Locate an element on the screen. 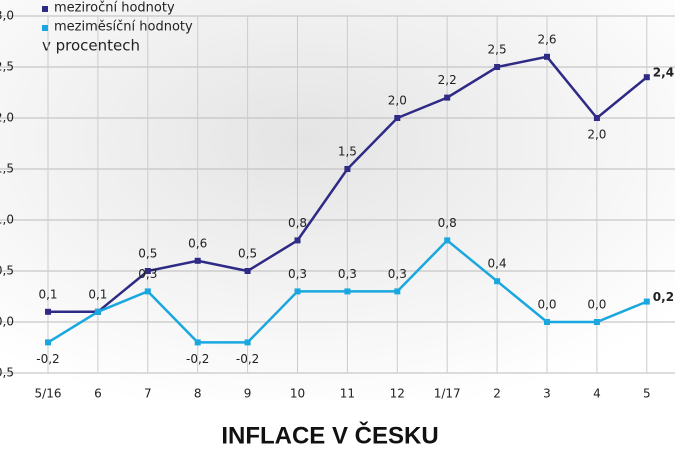  legend-label: meziměsíční hodnoty is located at coordinates (123, 27).